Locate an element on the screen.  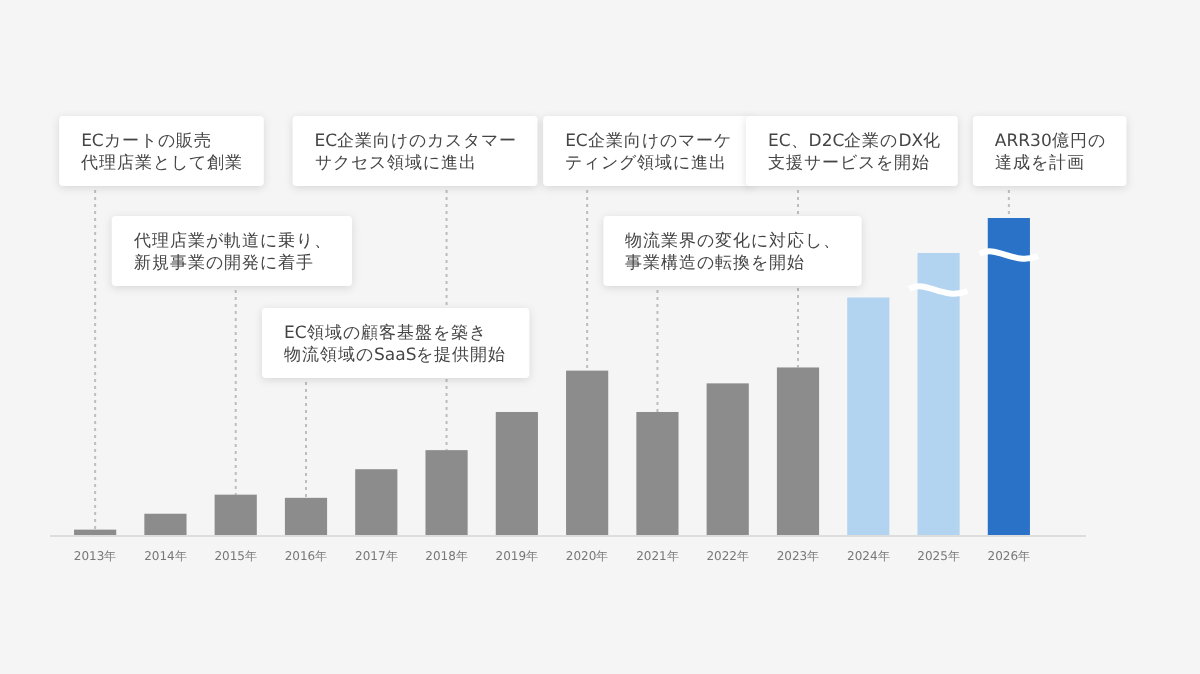
annotation: EC企業向けのマーケティング領域に進出 is located at coordinates (648, 152).